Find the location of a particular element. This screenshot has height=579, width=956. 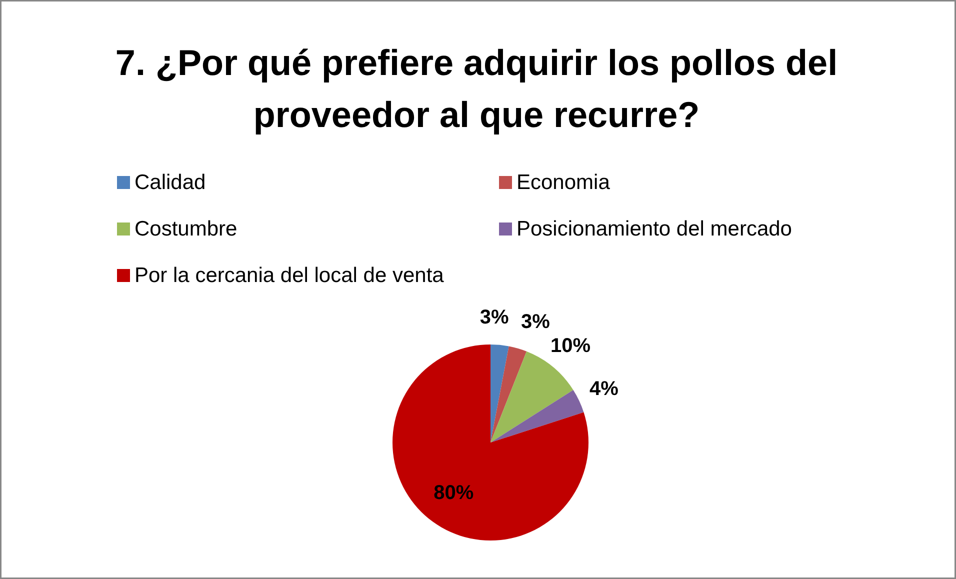

legend-label: Por la cercania del local de venta is located at coordinates (289, 275).